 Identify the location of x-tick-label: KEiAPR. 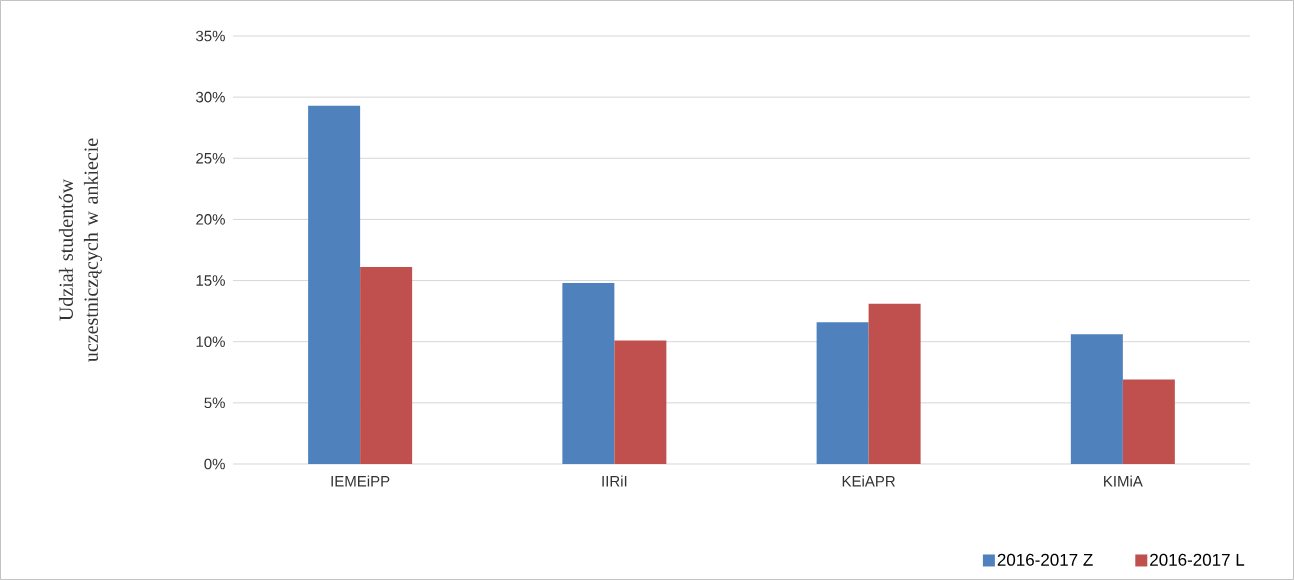
(868, 481).